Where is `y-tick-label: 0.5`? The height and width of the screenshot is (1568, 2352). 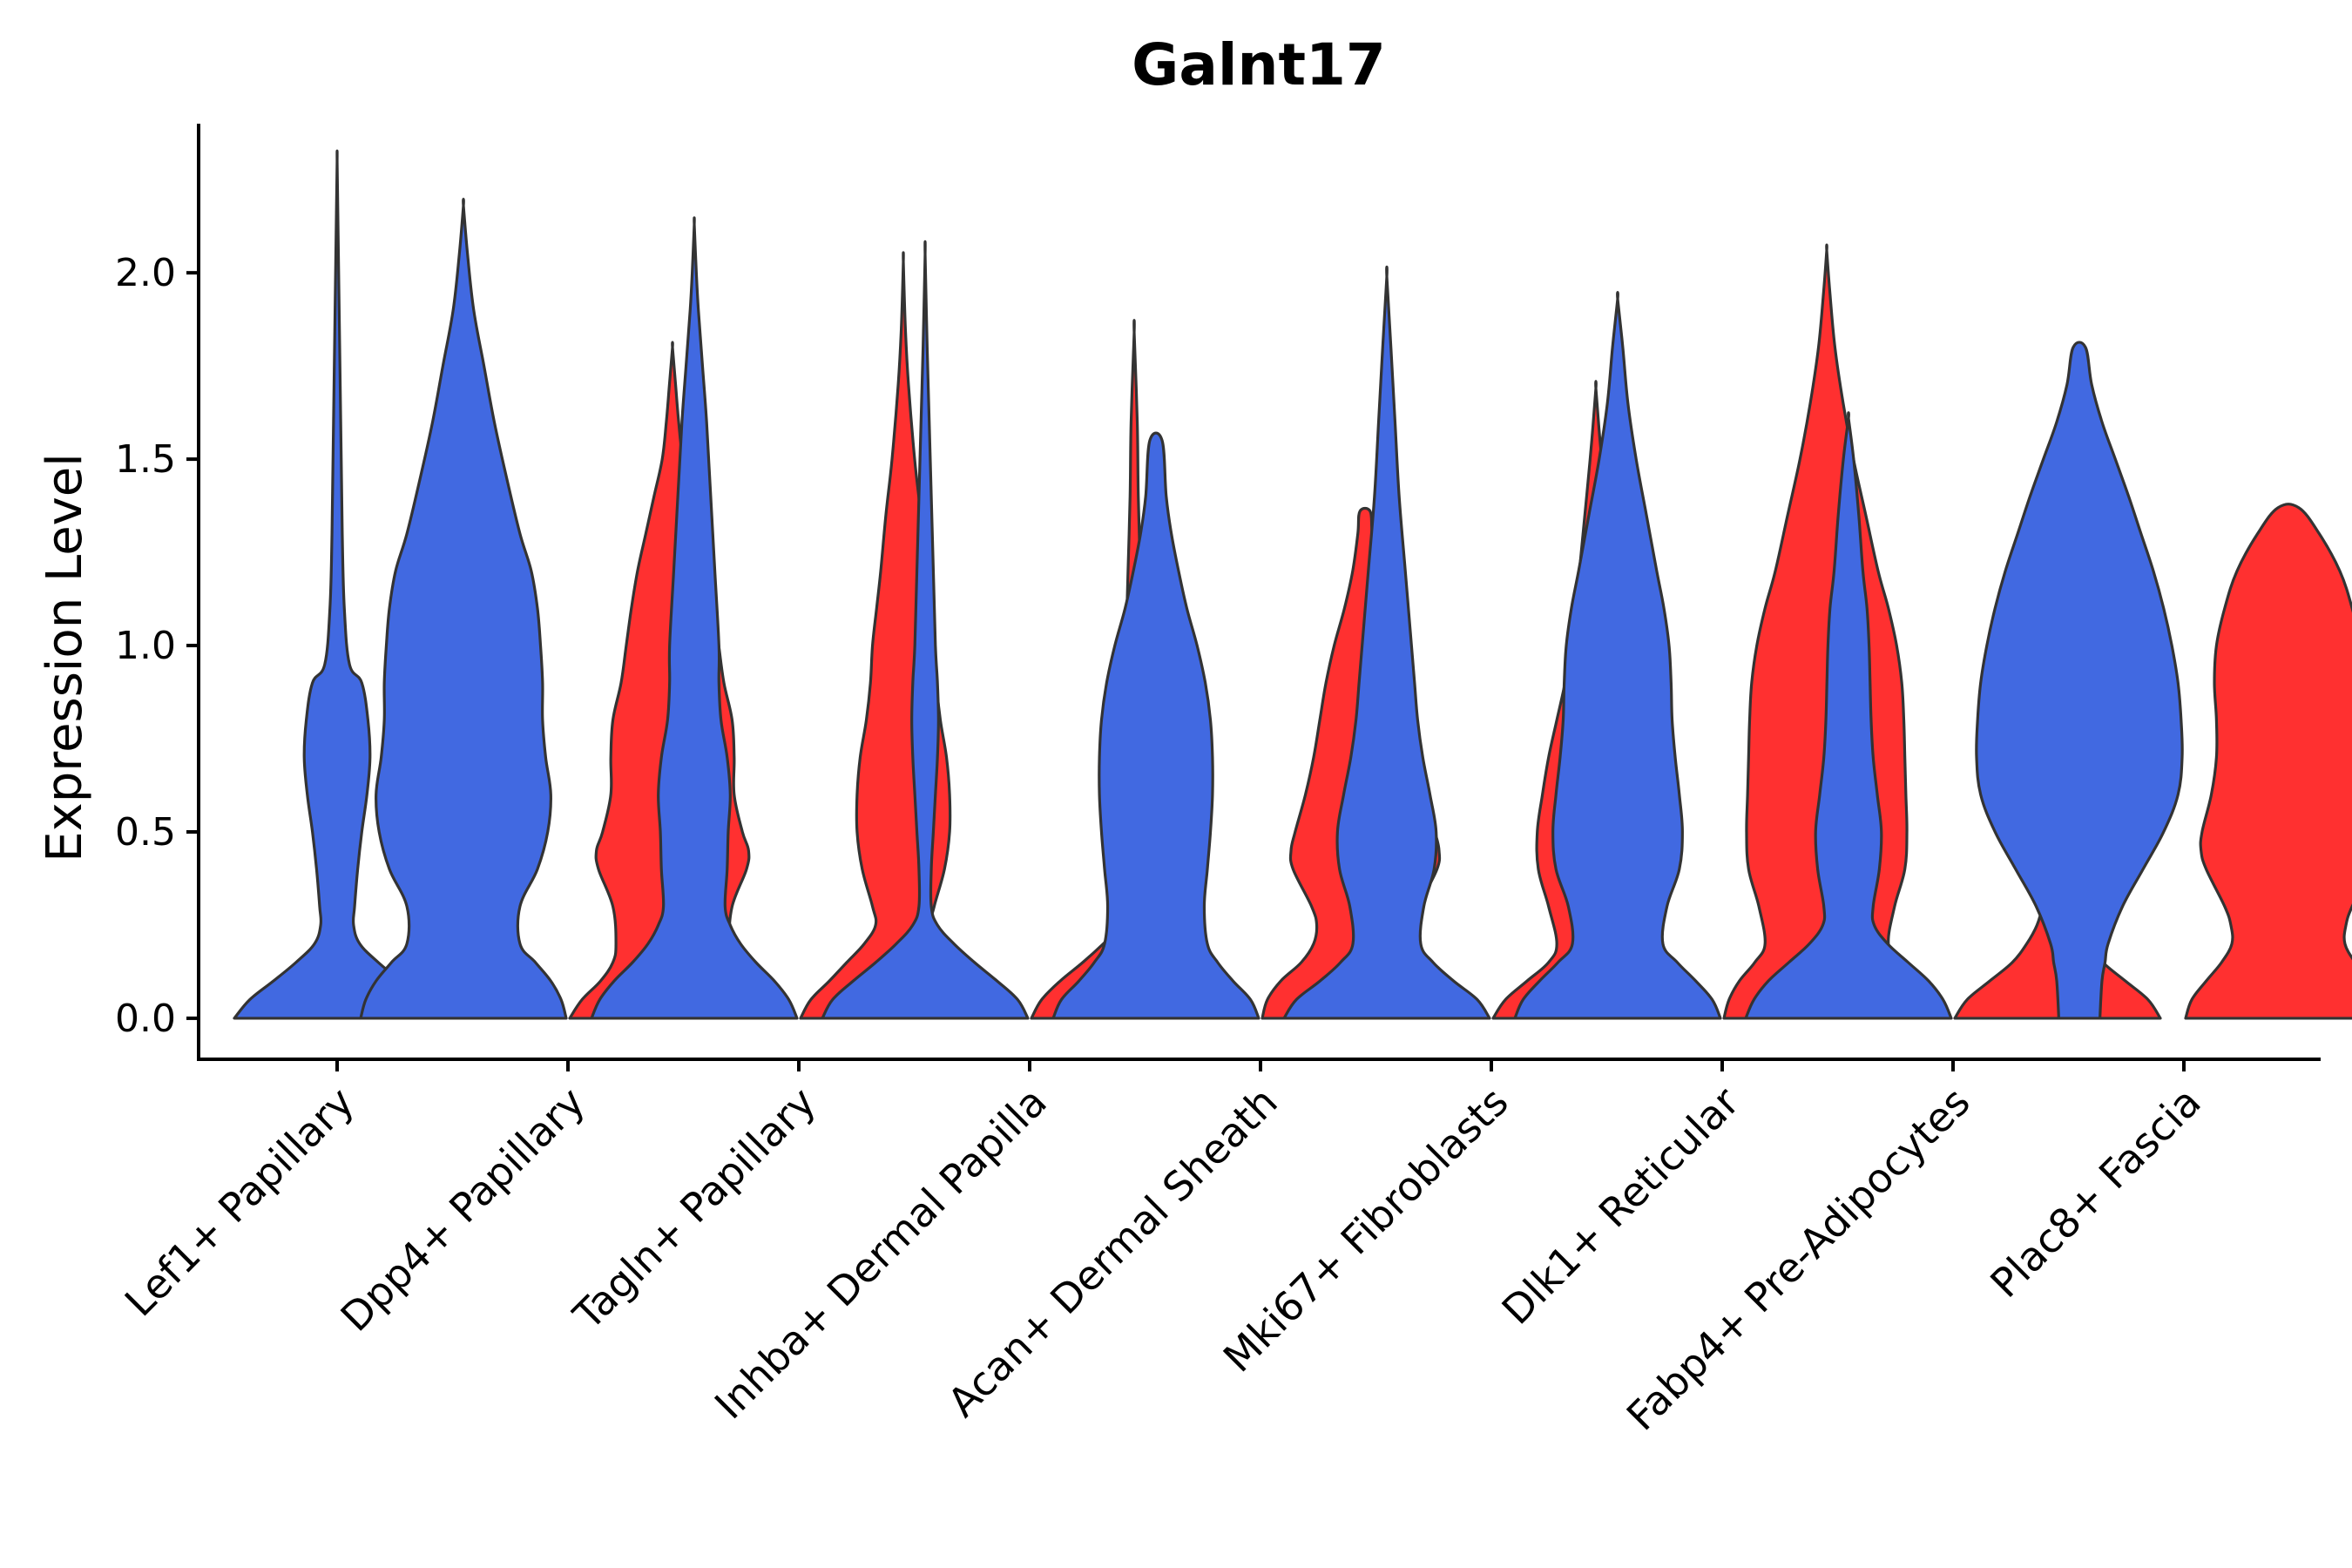 y-tick-label: 0.5 is located at coordinates (145, 832).